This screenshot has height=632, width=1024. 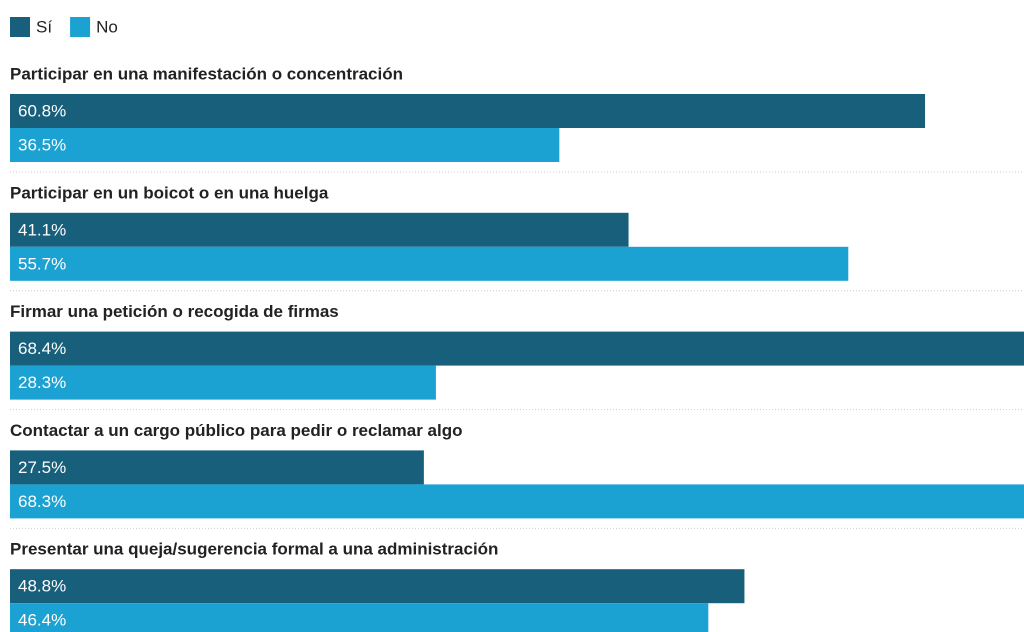 What do you see at coordinates (107, 26) in the screenshot?
I see `legend-label: No` at bounding box center [107, 26].